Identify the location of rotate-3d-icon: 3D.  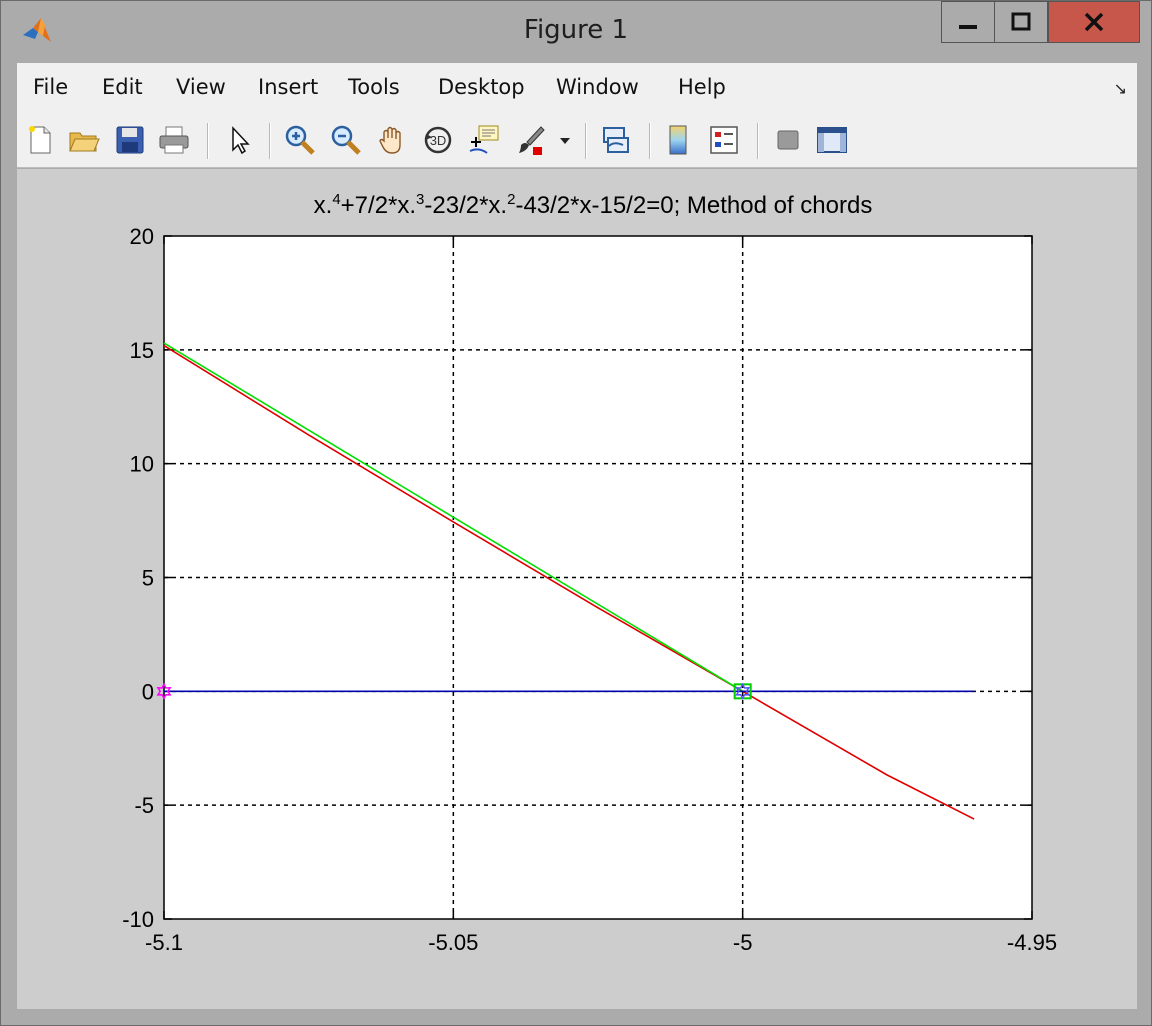
(438, 140).